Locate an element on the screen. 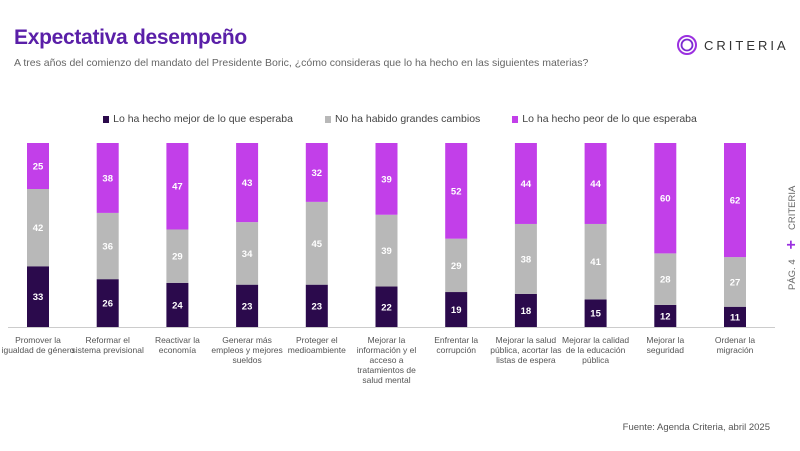 The width and height of the screenshot is (800, 451). x-tick-label: Ordenar la migración is located at coordinates (735, 345).